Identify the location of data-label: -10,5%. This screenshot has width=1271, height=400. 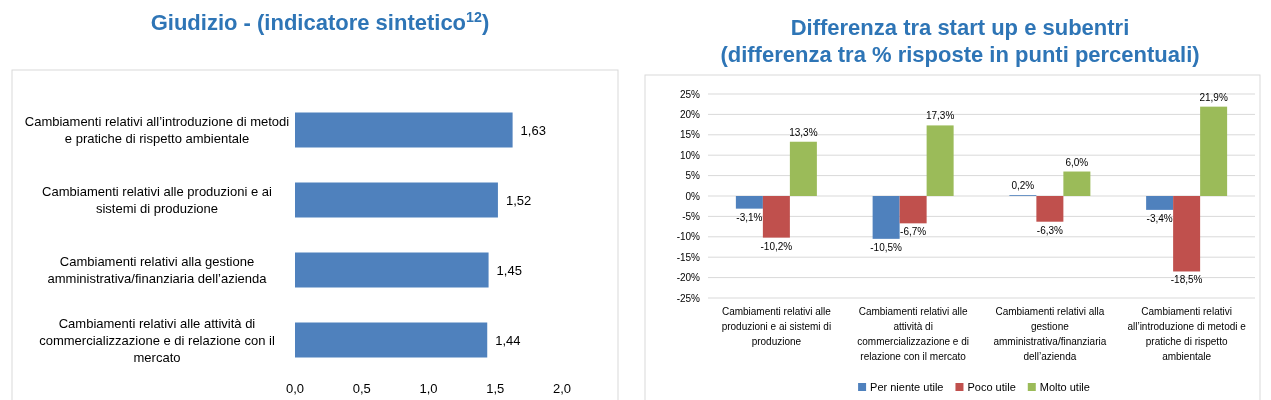
(886, 247).